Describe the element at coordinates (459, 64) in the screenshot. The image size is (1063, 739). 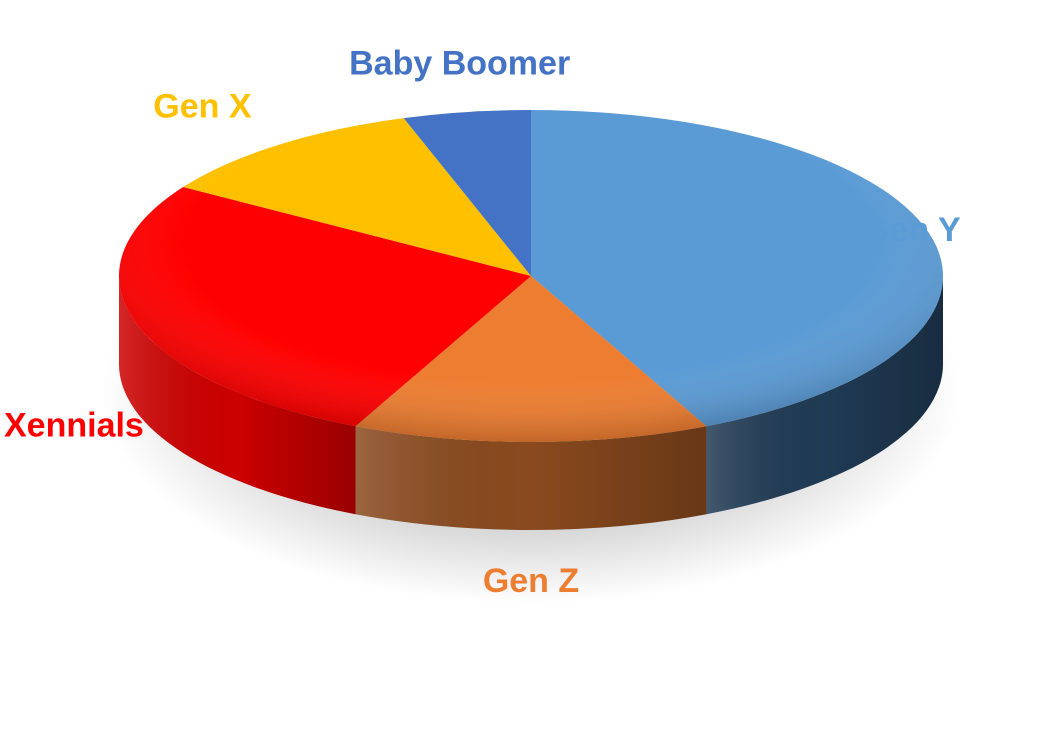
I see `label-baby-boomer: Baby Boomer` at that location.